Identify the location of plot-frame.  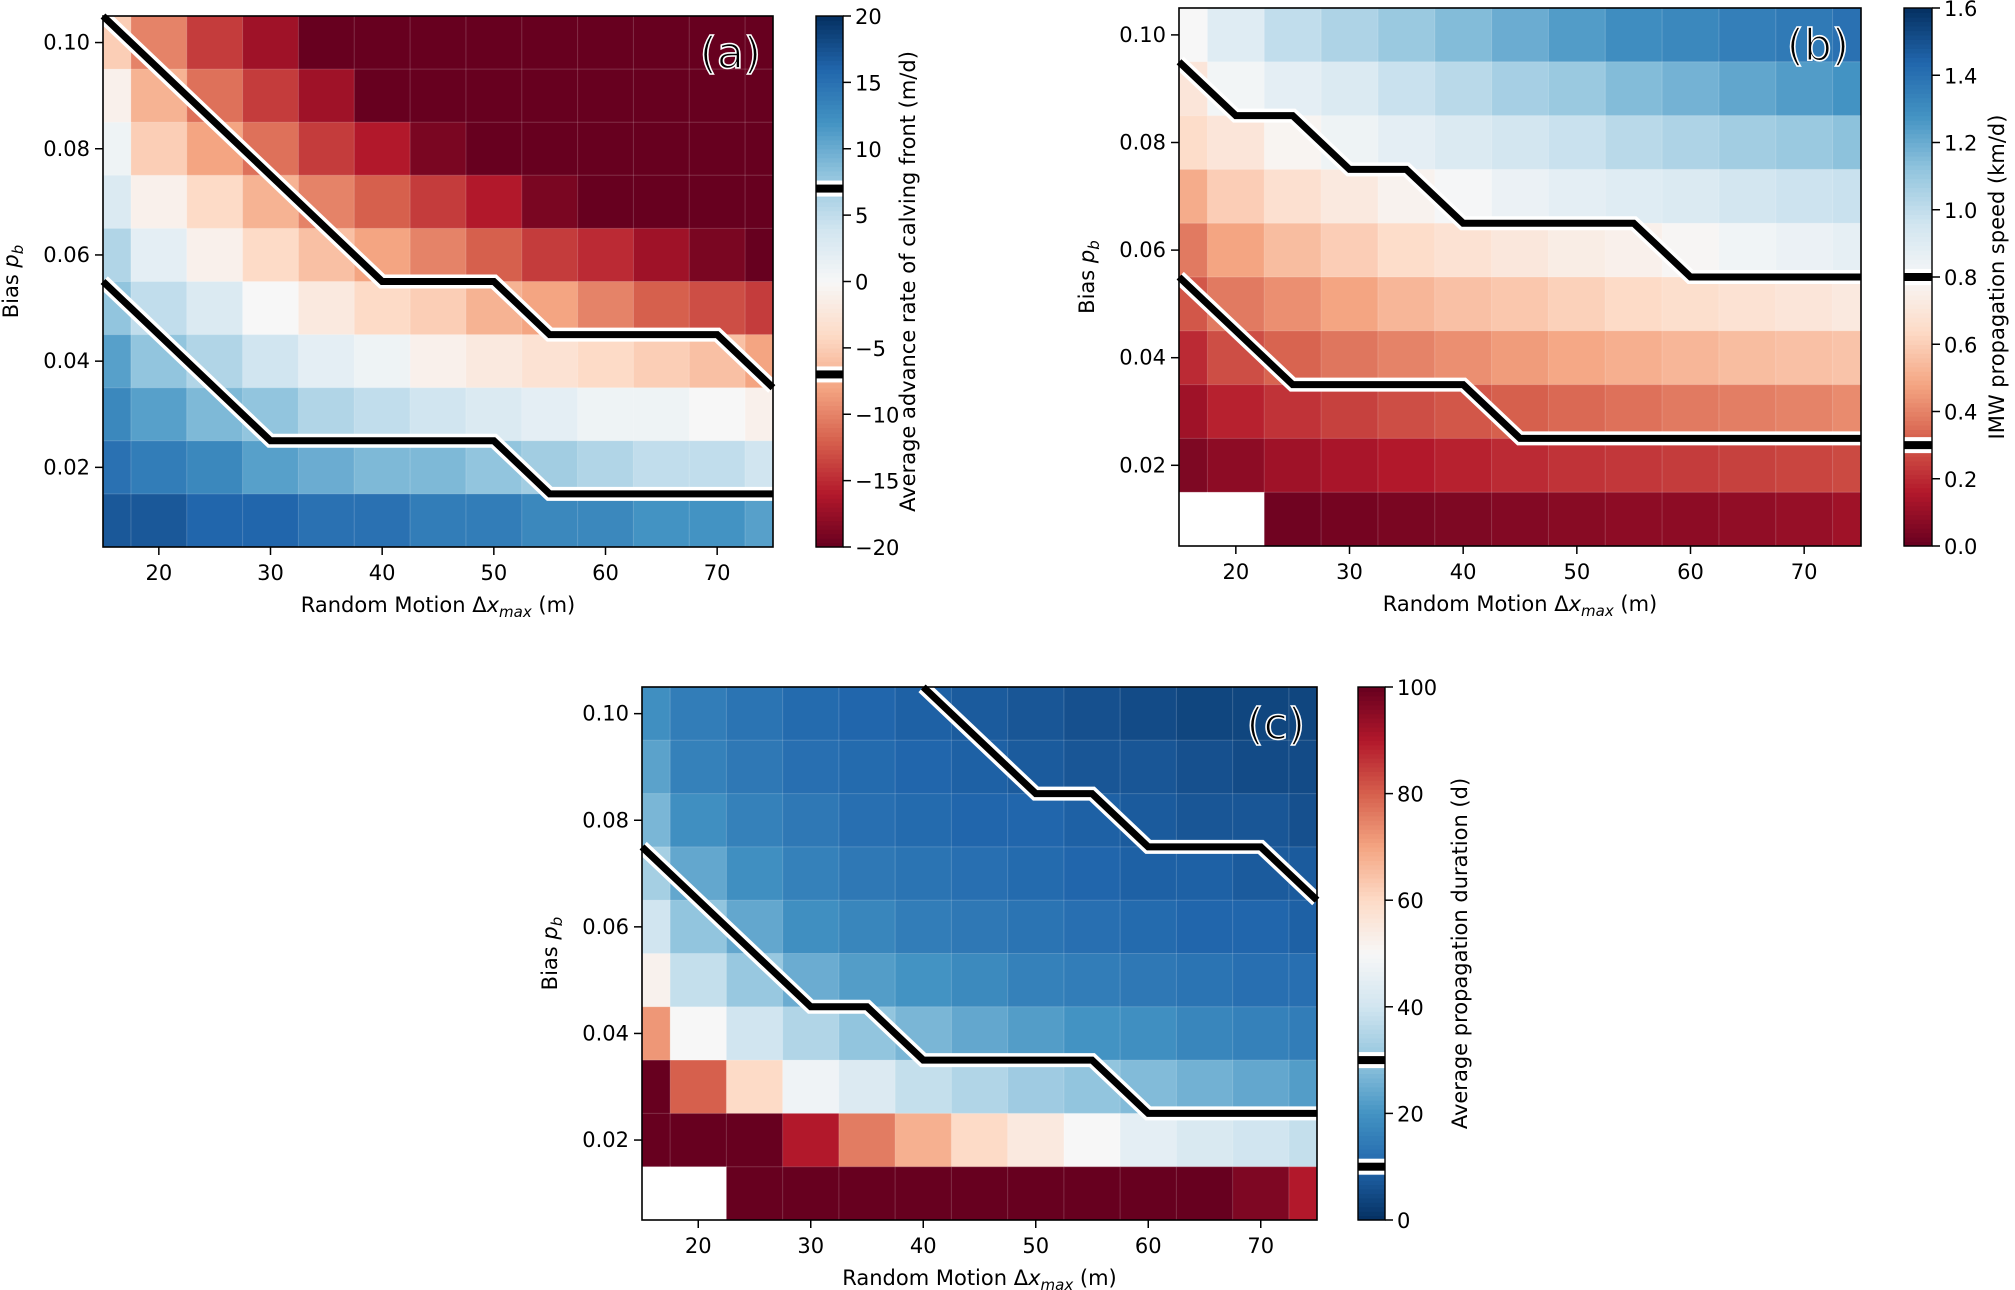
(438, 281).